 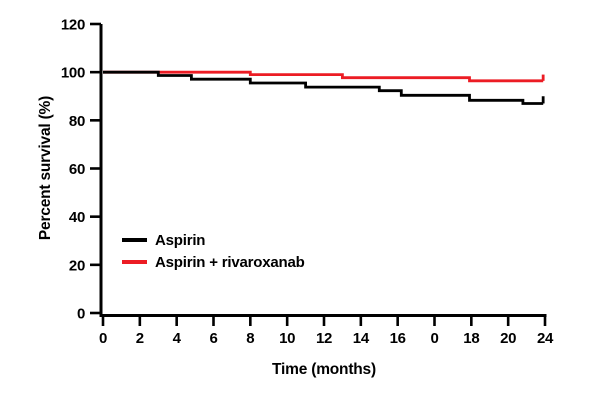 I want to click on x-tick-label: 14, so click(x=361, y=338).